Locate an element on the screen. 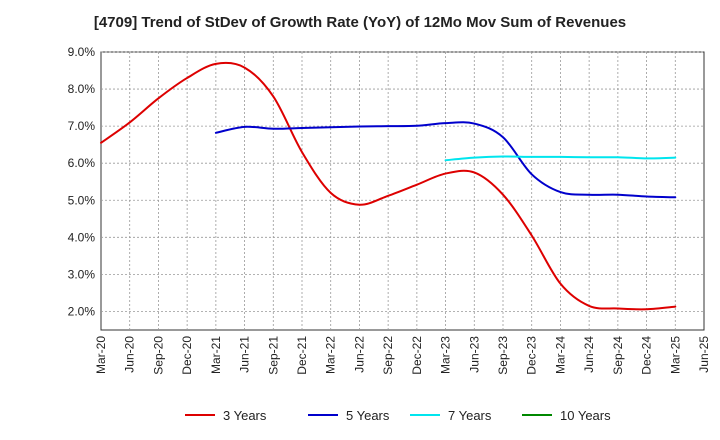 The image size is (720, 440). y-tick-label: 8.0% is located at coordinates (82, 89).